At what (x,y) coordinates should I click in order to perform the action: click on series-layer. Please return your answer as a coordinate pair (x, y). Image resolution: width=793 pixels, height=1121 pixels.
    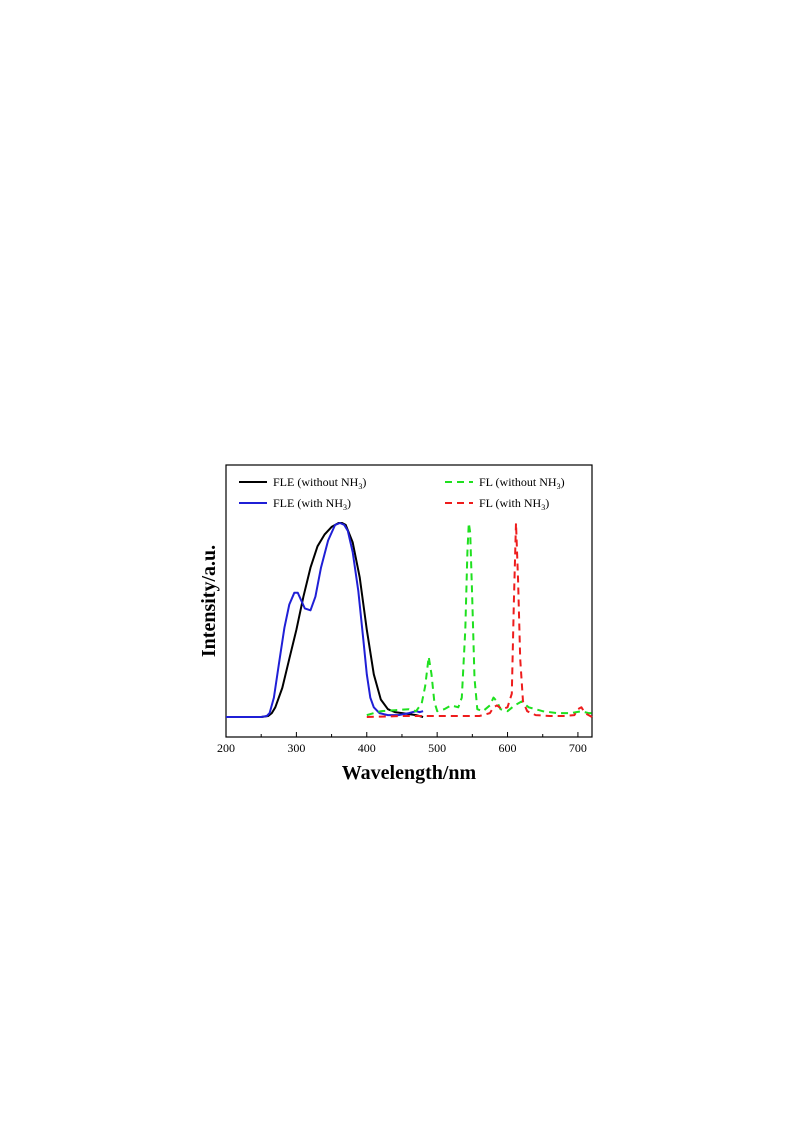
    Looking at the image, I should click on (409, 620).